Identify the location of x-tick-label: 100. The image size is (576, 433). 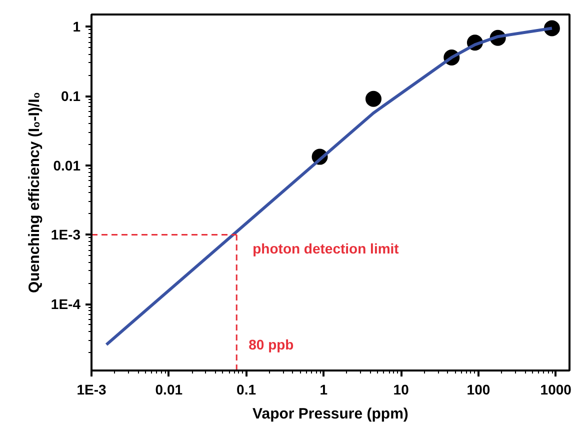
(478, 390).